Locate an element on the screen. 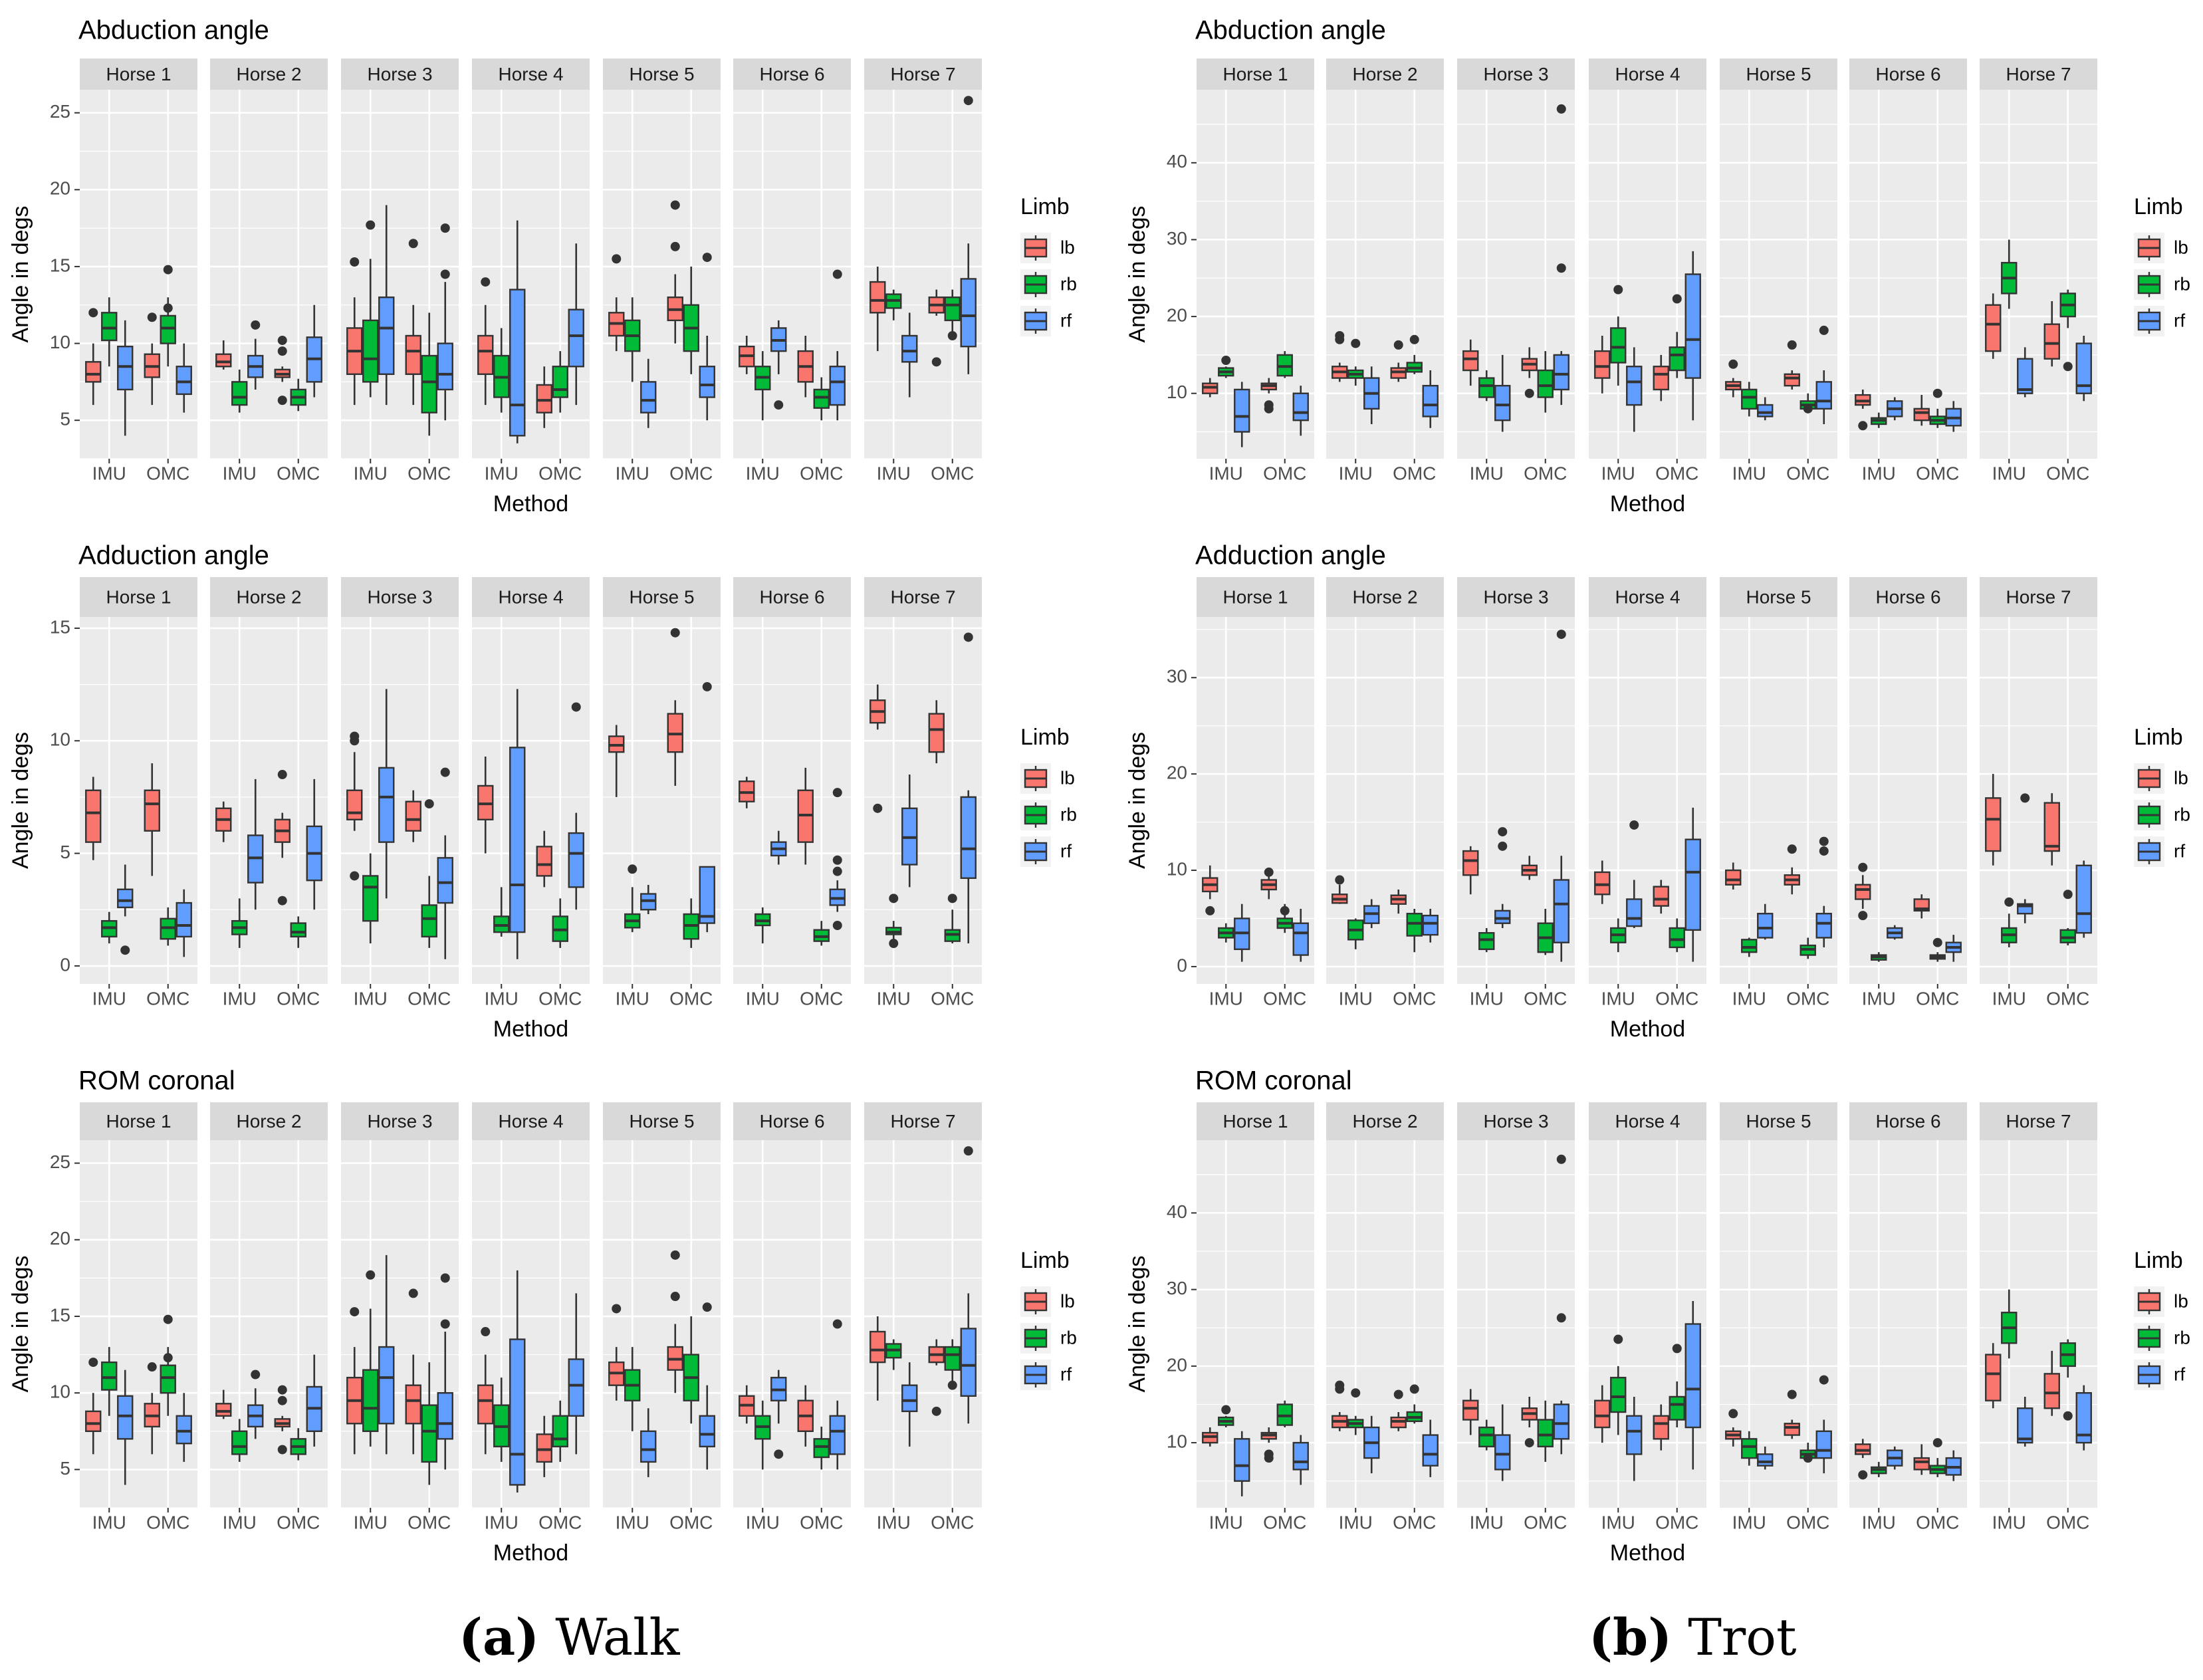 The height and width of the screenshot is (1680, 2203). facet-strip-label: Horse 1 is located at coordinates (1255, 1121).